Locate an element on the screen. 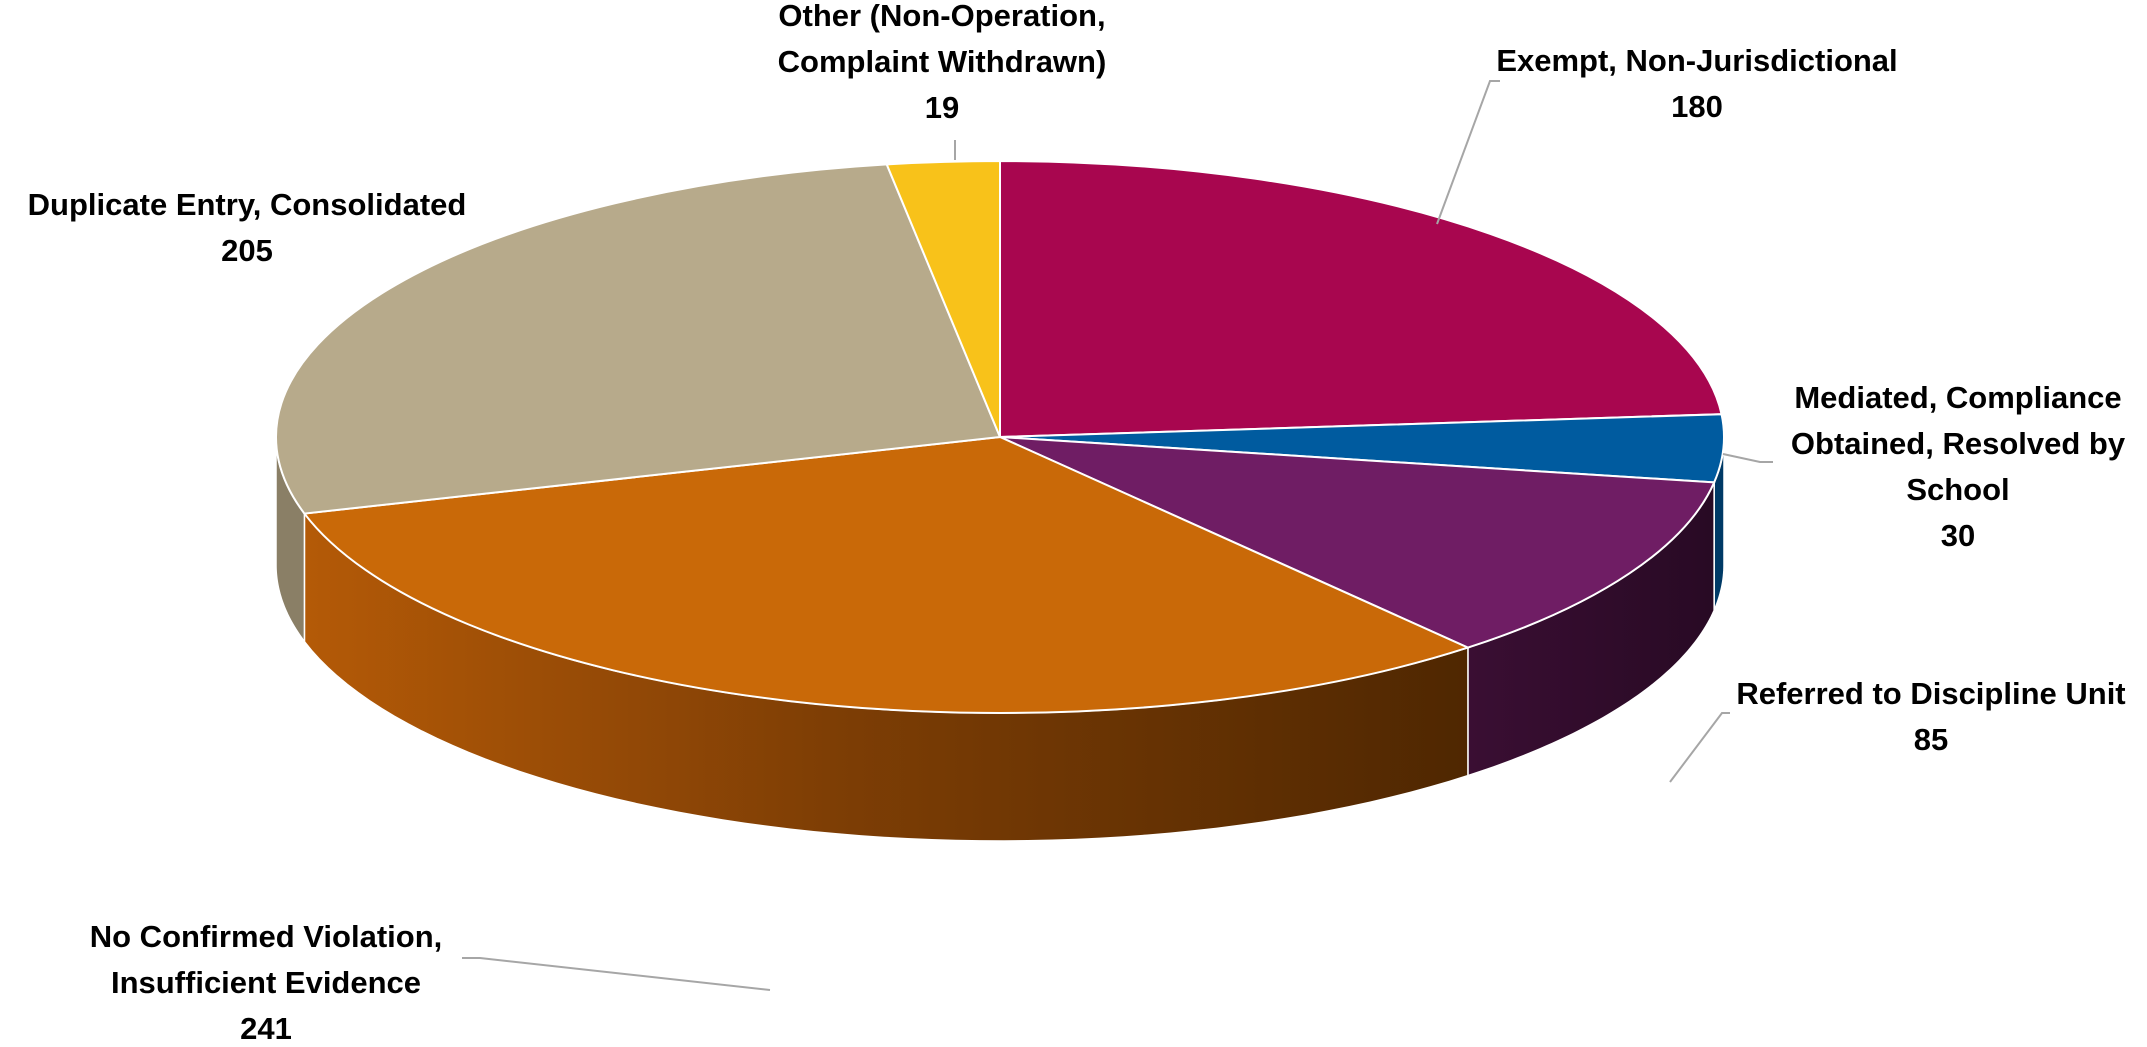 The width and height of the screenshot is (2147, 1047). data-label-value-2: 85 is located at coordinates (1931, 739).